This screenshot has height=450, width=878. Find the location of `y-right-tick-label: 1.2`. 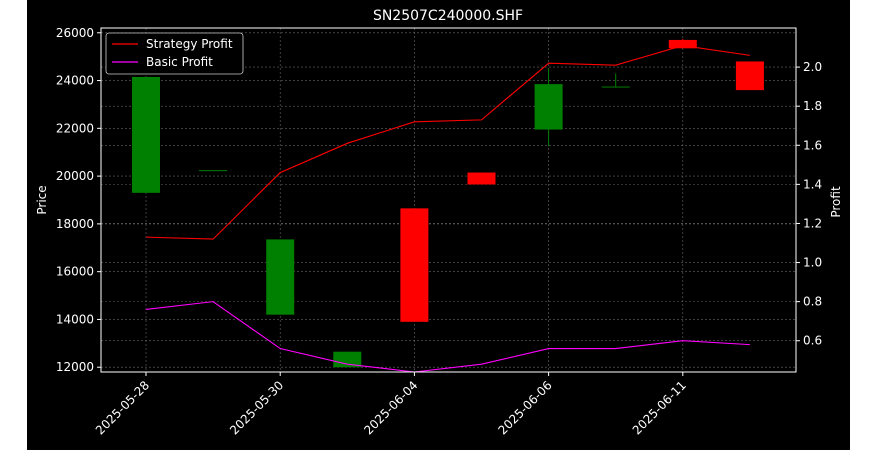

y-right-tick-label: 1.2 is located at coordinates (812, 223).